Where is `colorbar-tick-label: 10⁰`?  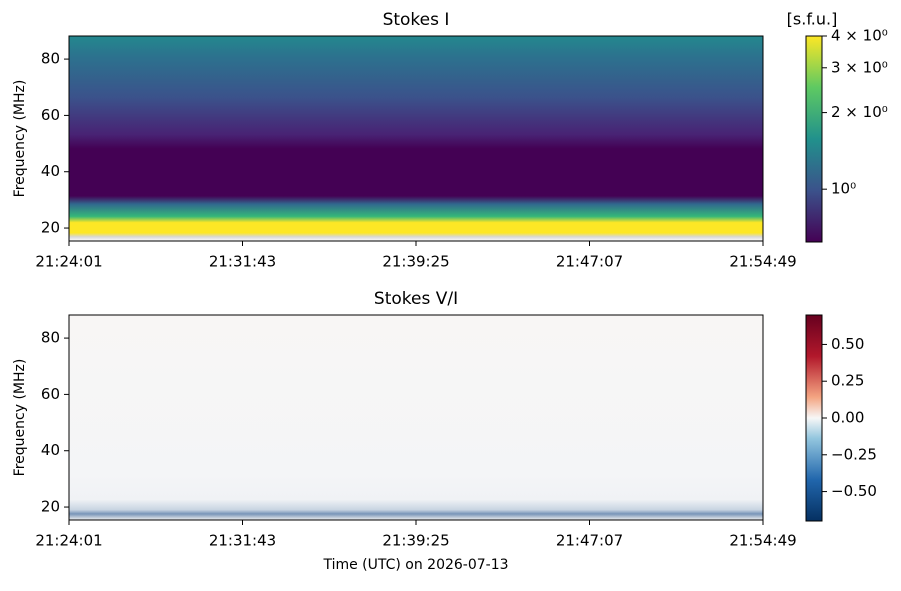
colorbar-tick-label: 10⁰ is located at coordinates (843, 189).